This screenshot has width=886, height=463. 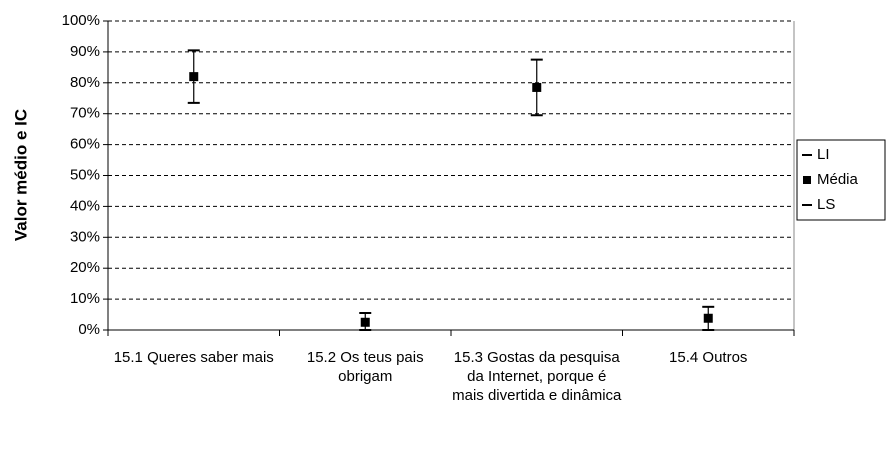 I want to click on x-tick-label: 15.4 Outros, so click(x=708, y=357).